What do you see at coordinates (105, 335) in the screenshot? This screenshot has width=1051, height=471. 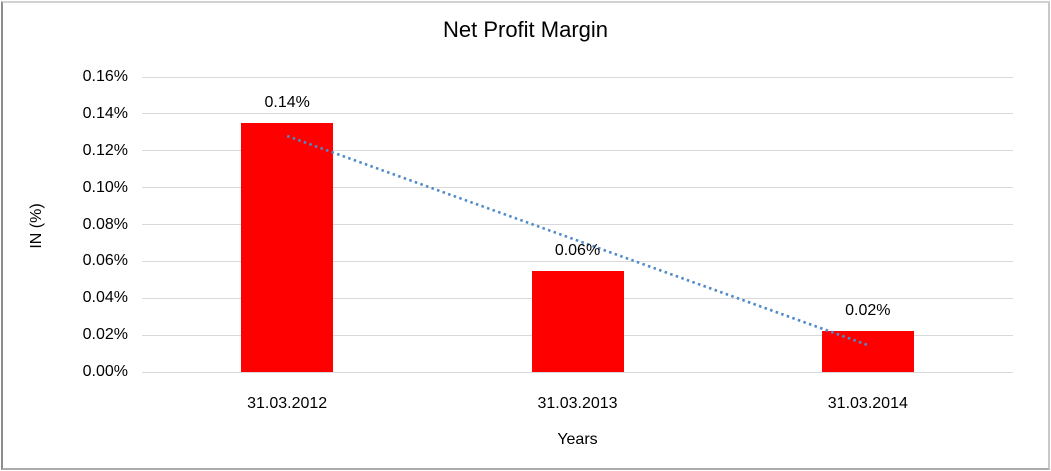 I see `y-tick-label: 0.02%` at bounding box center [105, 335].